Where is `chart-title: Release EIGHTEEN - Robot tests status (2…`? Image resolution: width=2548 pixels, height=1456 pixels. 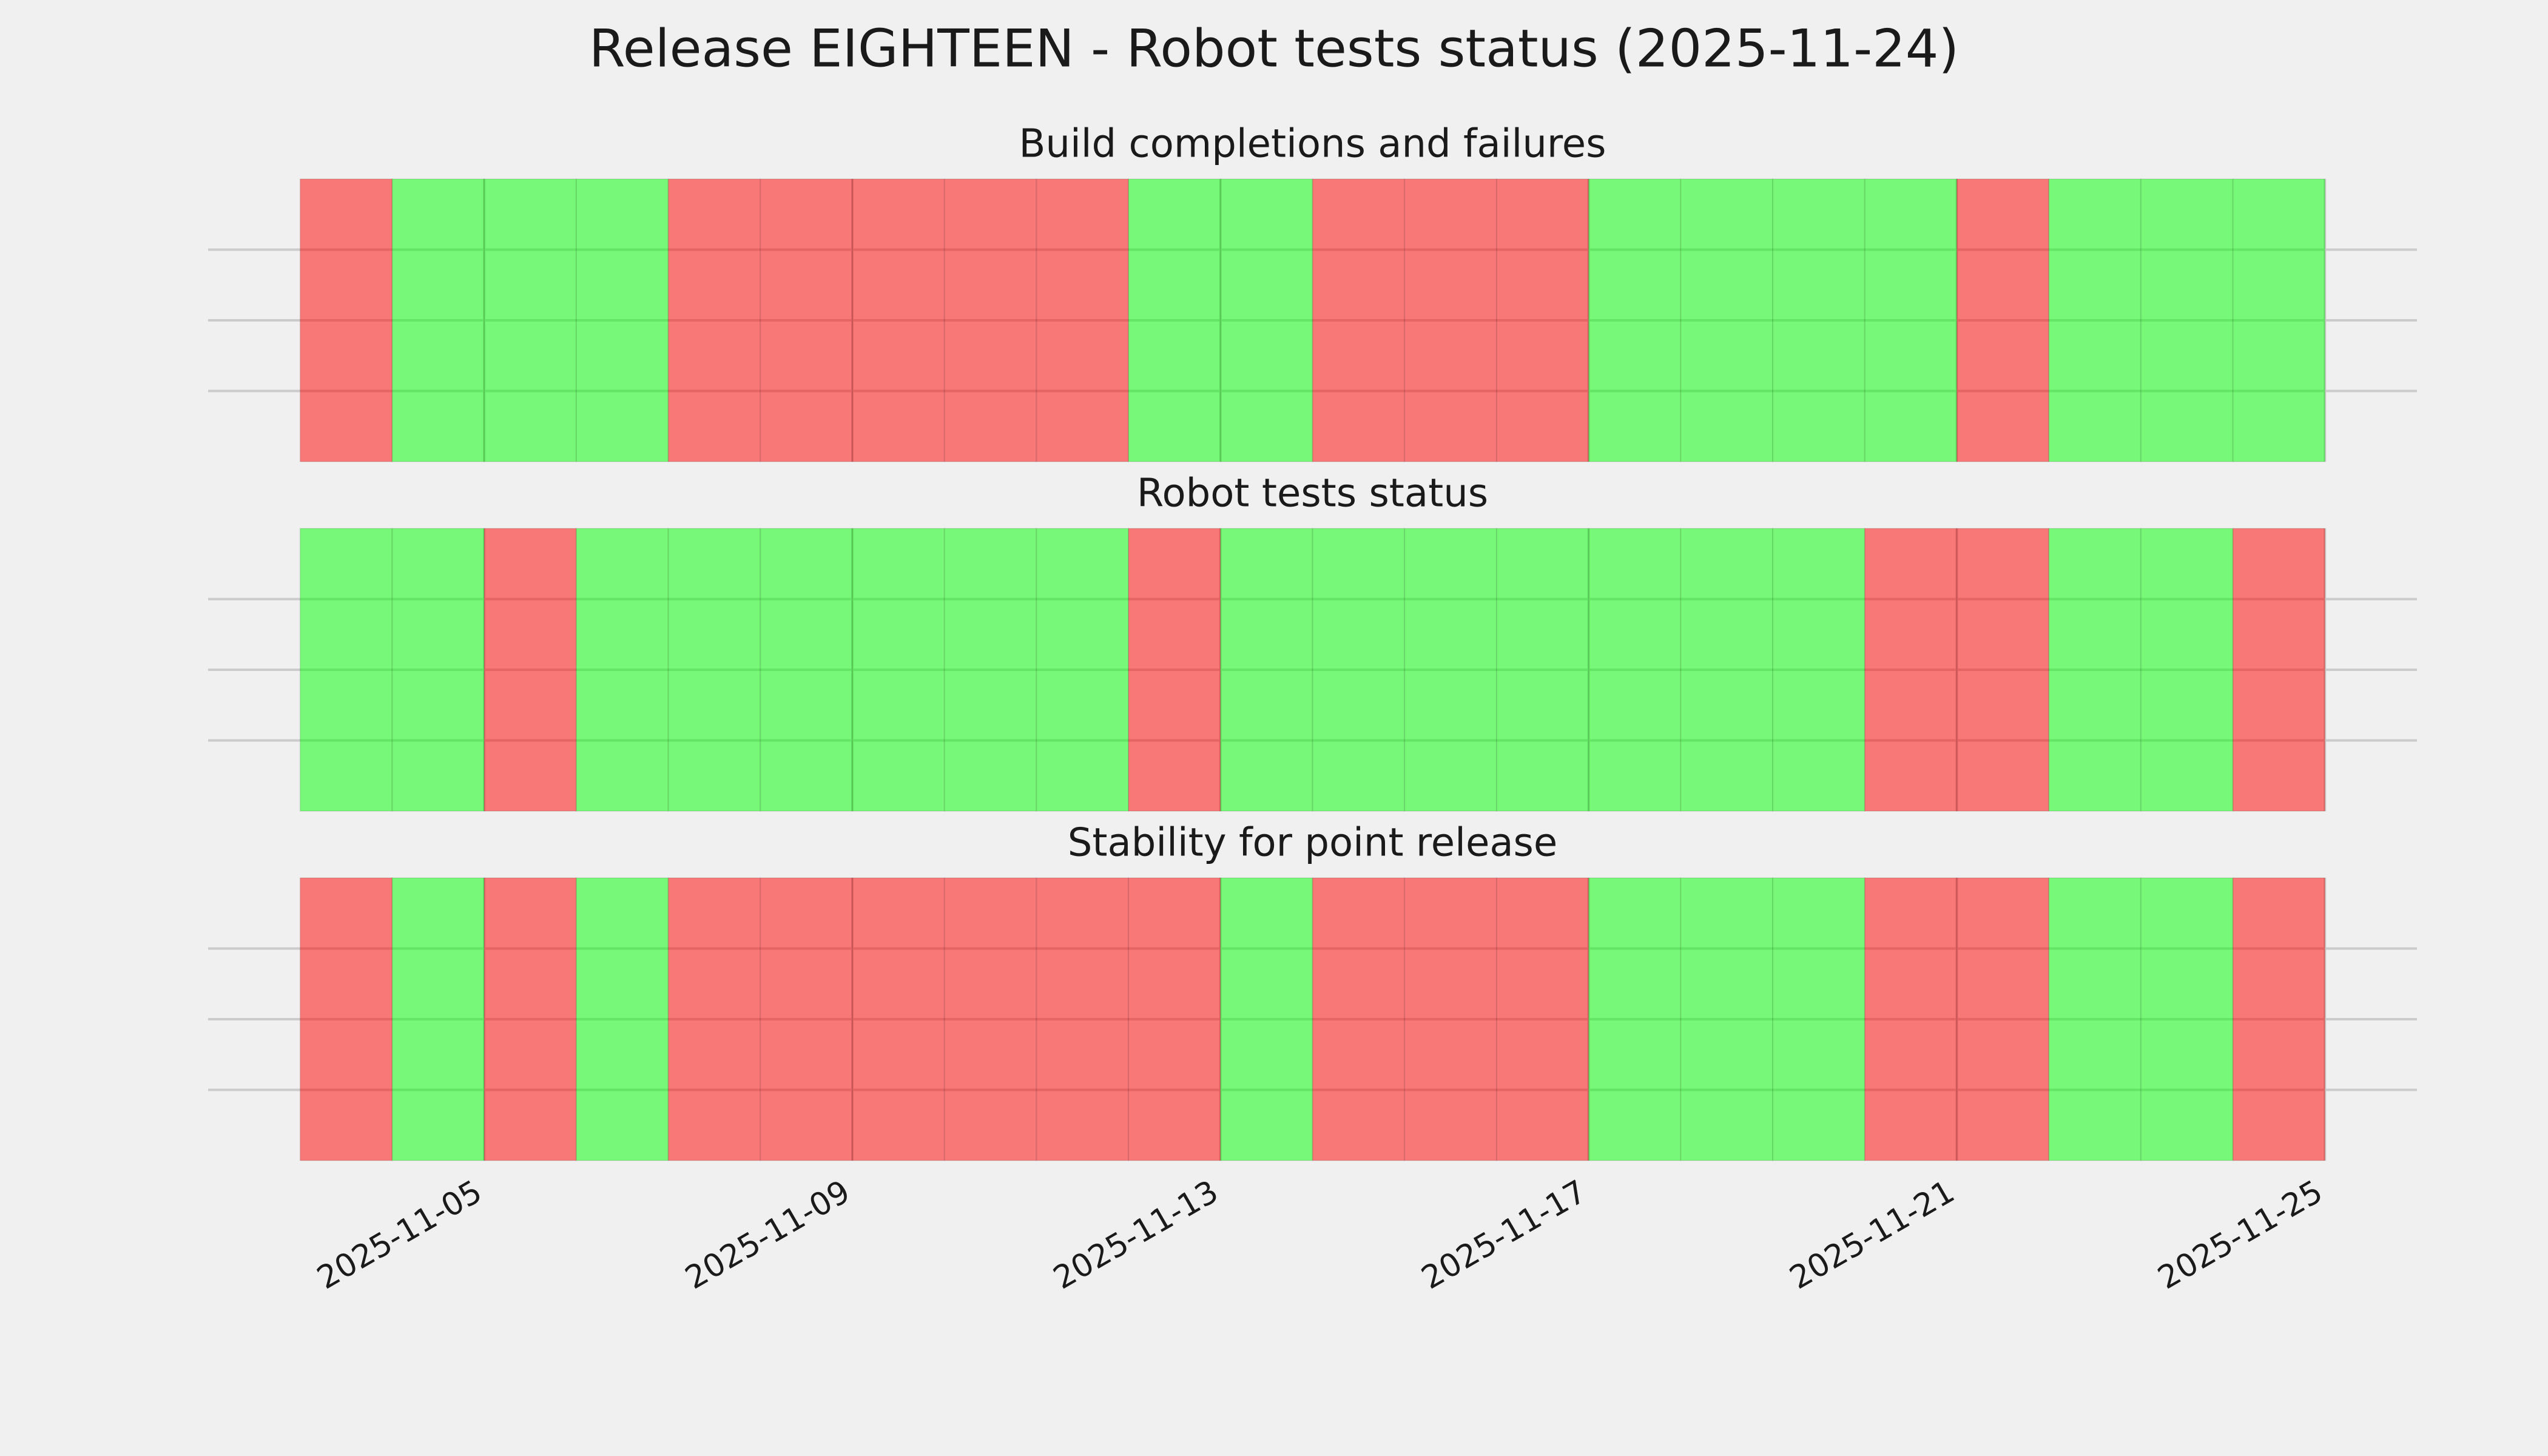
chart-title: Release EIGHTEEN - Robot tests status (2… is located at coordinates (1274, 48).